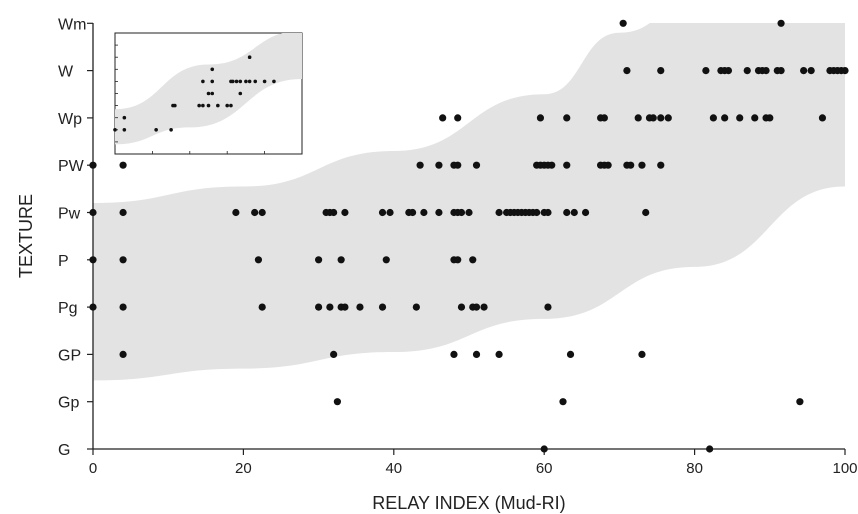 The width and height of the screenshot is (858, 514). I want to click on x-ticks: 0 20 40 60 80 100, so click(473, 463).